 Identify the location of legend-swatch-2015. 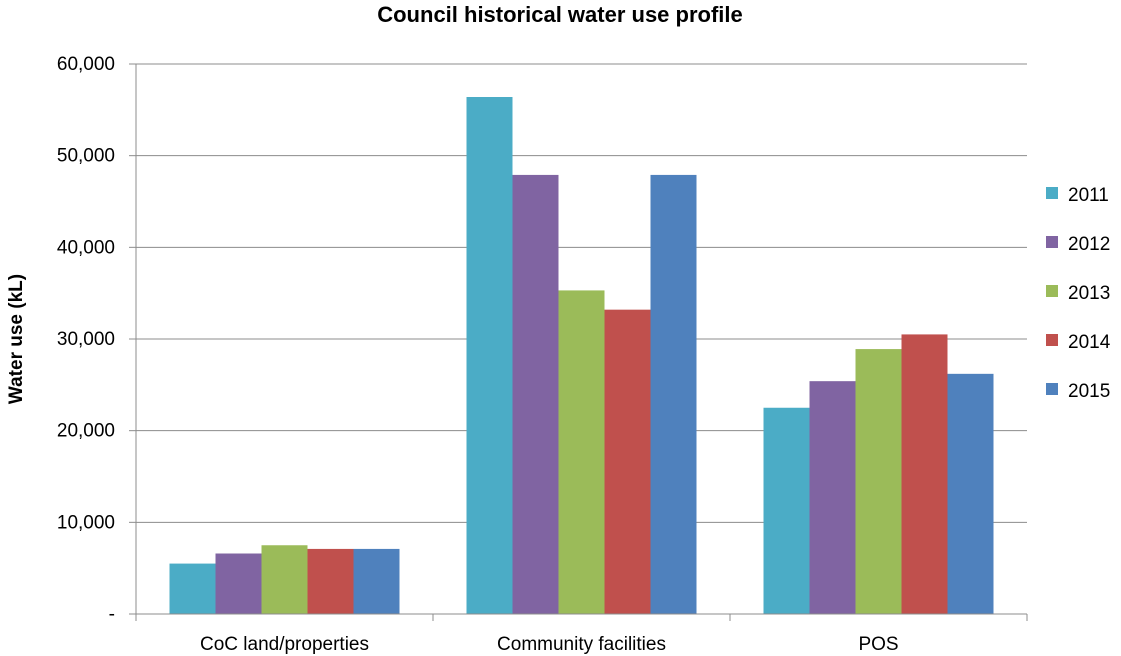
(1052, 389).